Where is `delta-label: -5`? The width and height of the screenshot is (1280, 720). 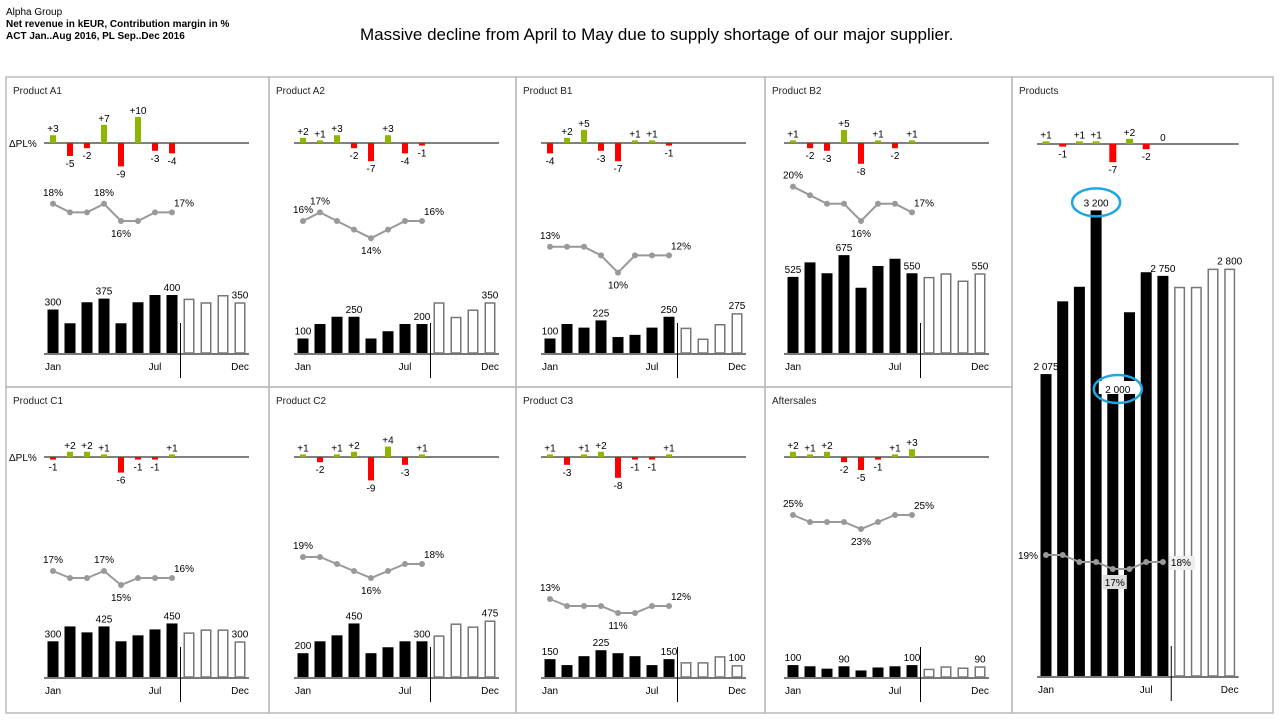 delta-label: -5 is located at coordinates (70, 164).